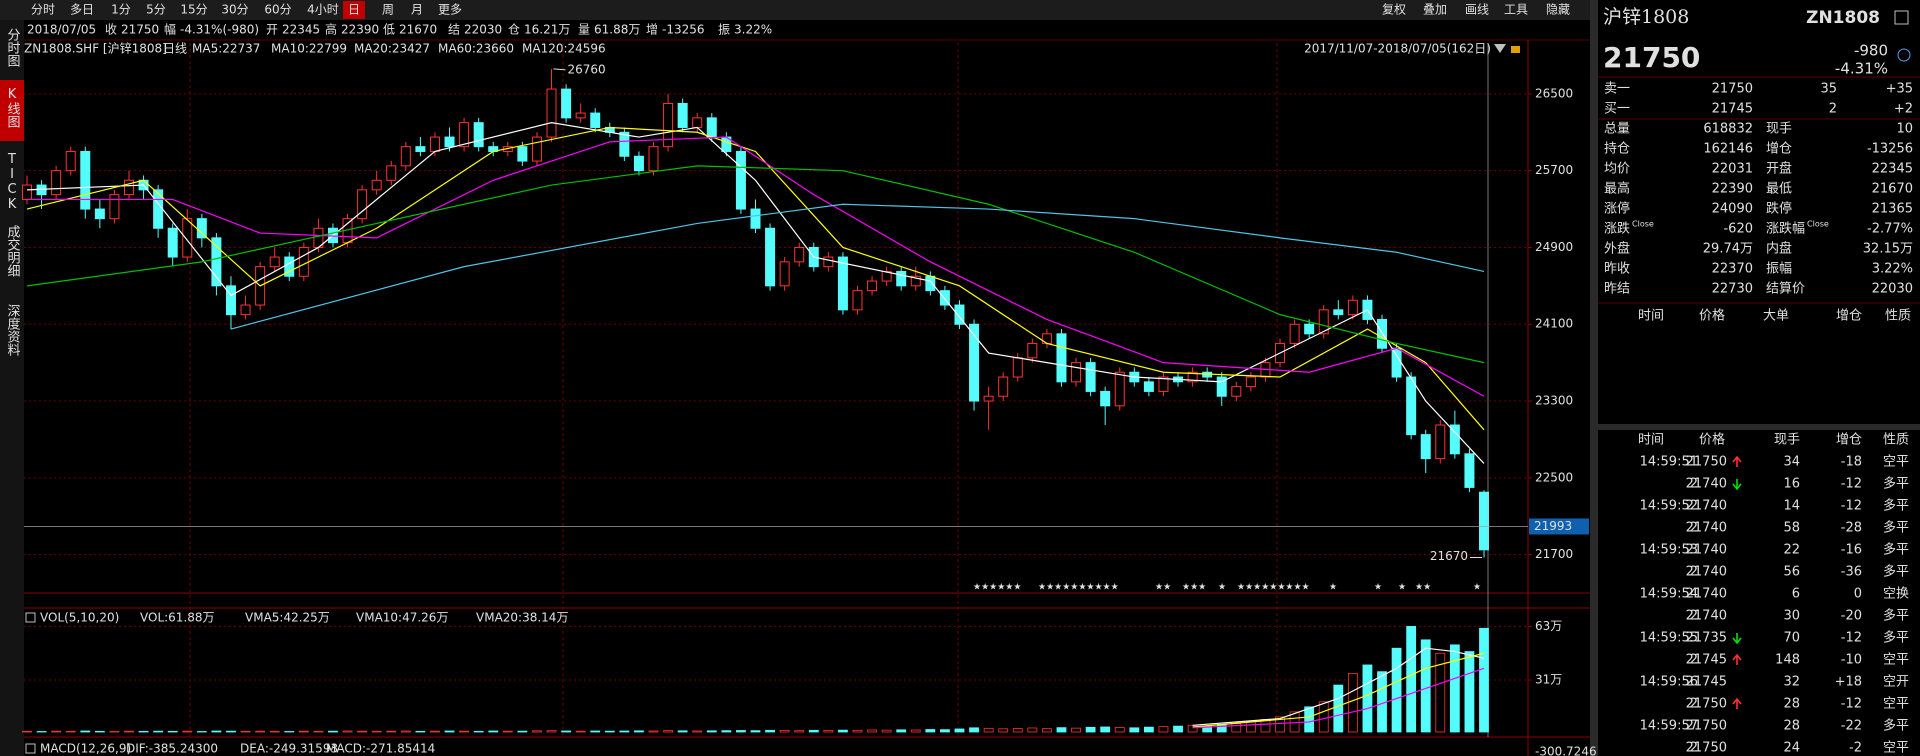 This screenshot has width=1920, height=756. What do you see at coordinates (1732, 89) in the screenshot?
I see `book-price: 21750` at bounding box center [1732, 89].